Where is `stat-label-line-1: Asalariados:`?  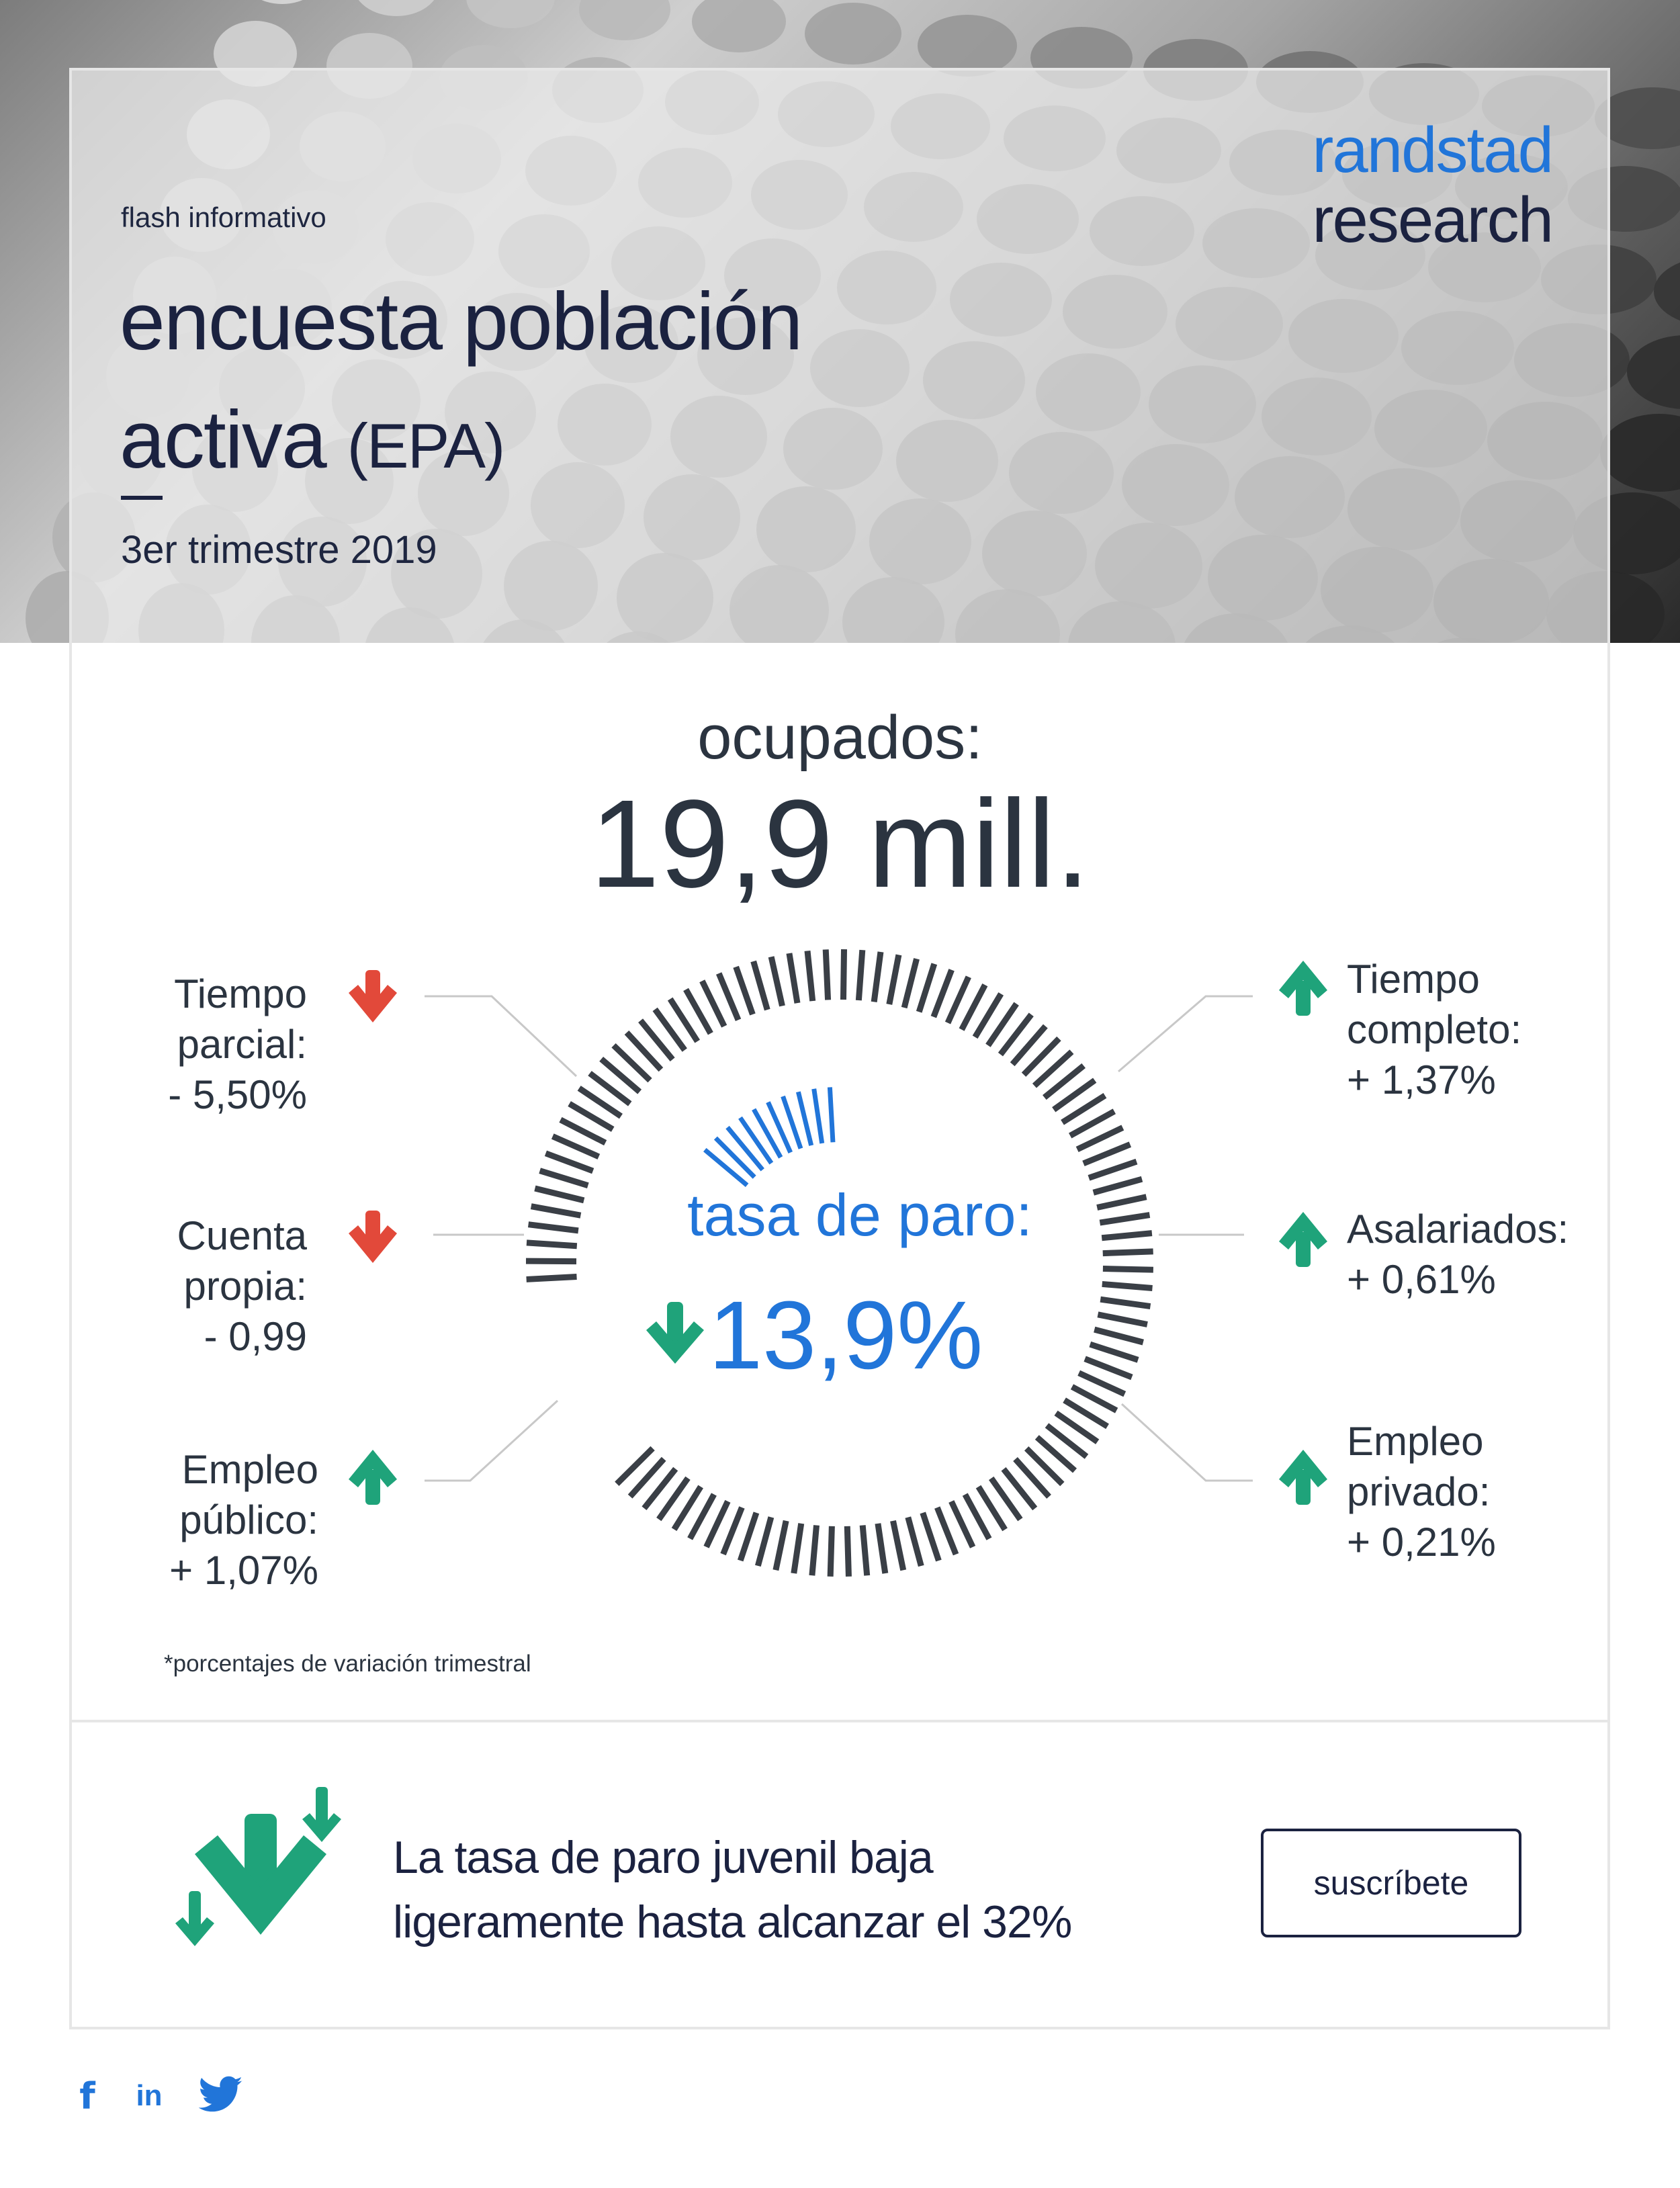 stat-label-line-1: Asalariados: is located at coordinates (1458, 1229).